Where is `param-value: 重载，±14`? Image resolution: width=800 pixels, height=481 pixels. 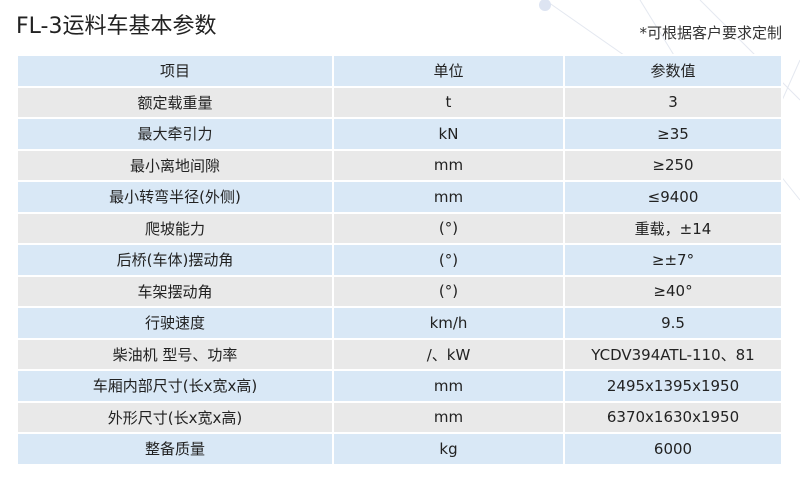
param-value: 重载，±14 is located at coordinates (673, 228).